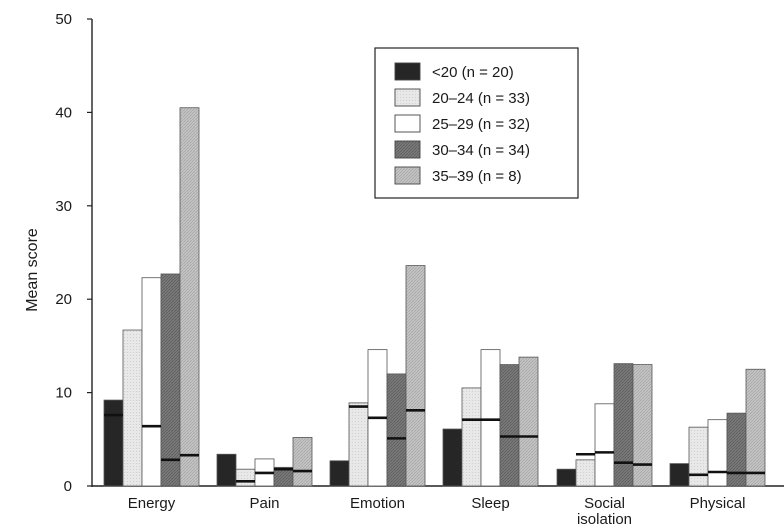 This screenshot has width=784, height=528. Describe the element at coordinates (490, 503) in the screenshot. I see `x-category-label: Sleep` at that location.